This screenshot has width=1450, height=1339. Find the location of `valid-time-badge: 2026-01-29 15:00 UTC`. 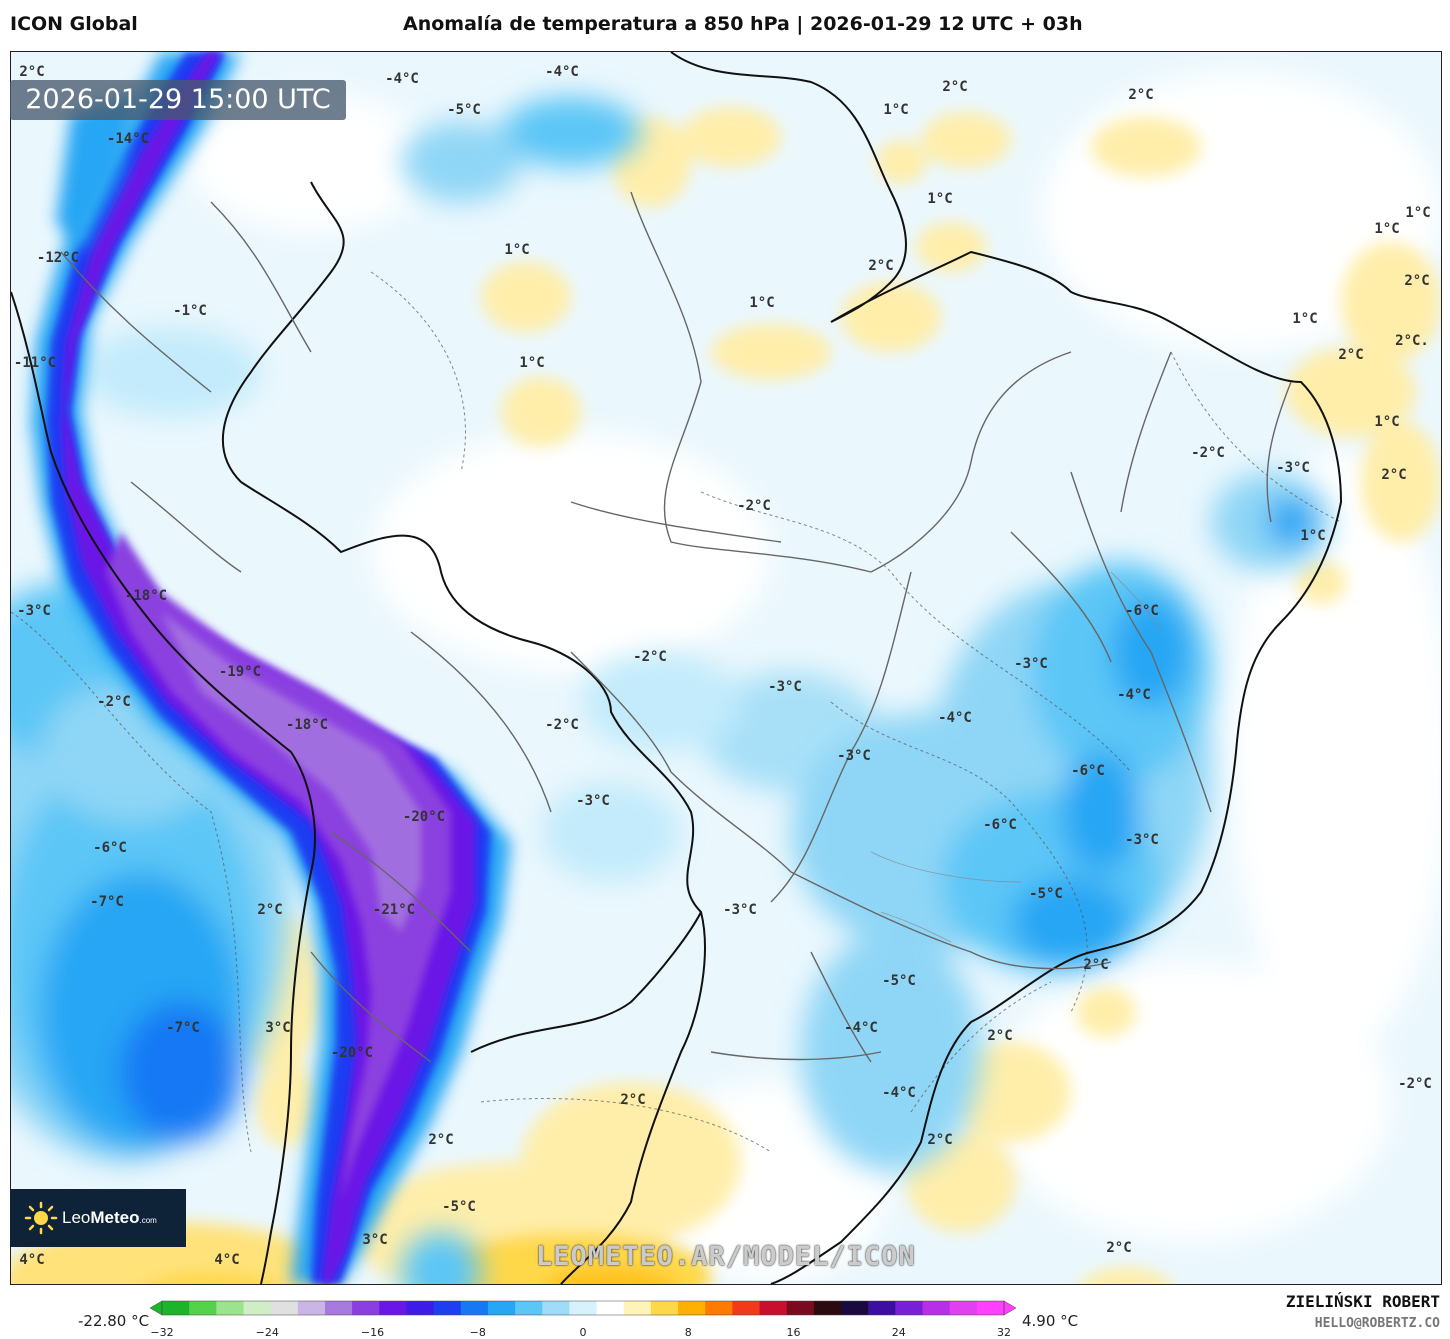

valid-time-badge: 2026-01-29 15:00 UTC is located at coordinates (178, 100).